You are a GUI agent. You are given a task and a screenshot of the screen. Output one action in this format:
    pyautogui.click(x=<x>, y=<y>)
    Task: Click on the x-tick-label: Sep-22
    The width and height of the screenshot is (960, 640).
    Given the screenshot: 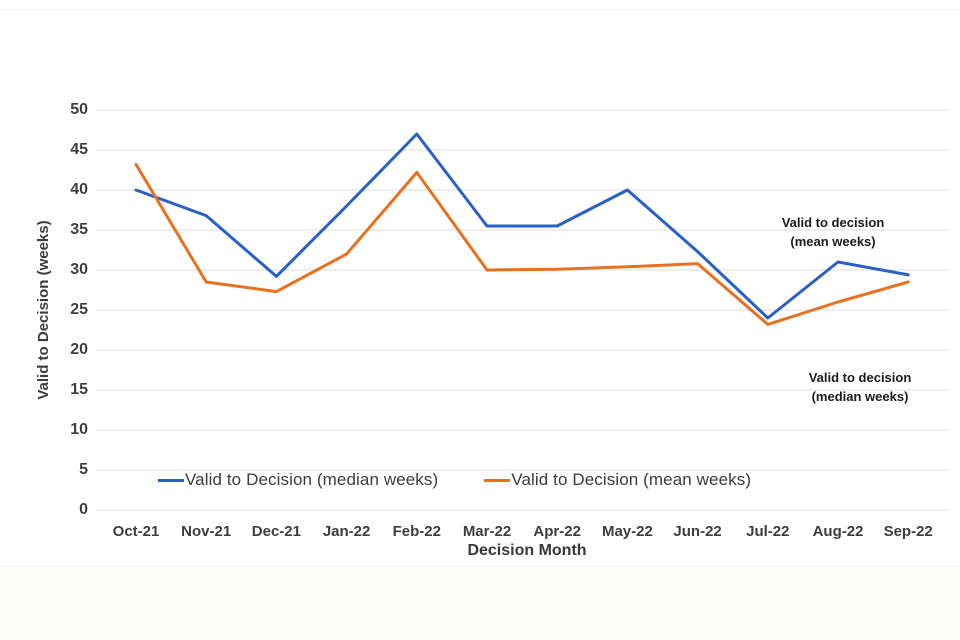 What is the action you would take?
    pyautogui.click(x=908, y=531)
    